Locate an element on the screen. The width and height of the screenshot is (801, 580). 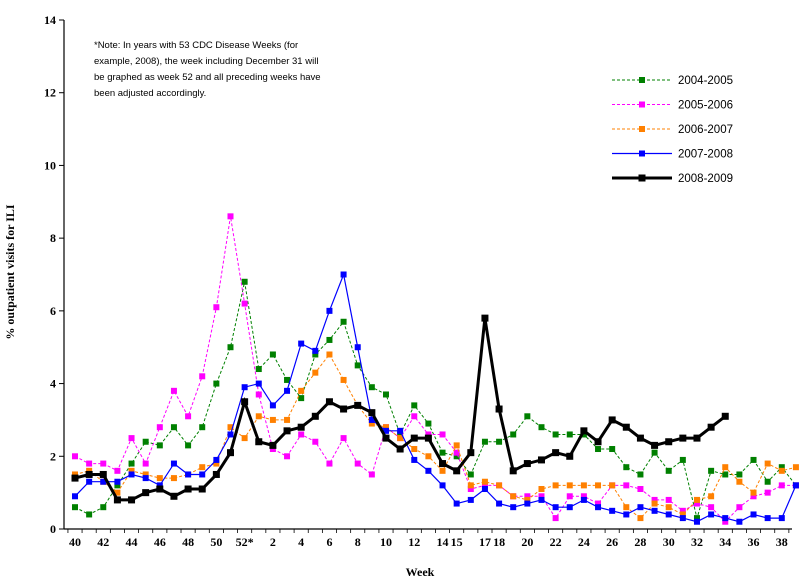
y-axis-label: % outpatient visits for ILI is located at coordinates (10, 271).